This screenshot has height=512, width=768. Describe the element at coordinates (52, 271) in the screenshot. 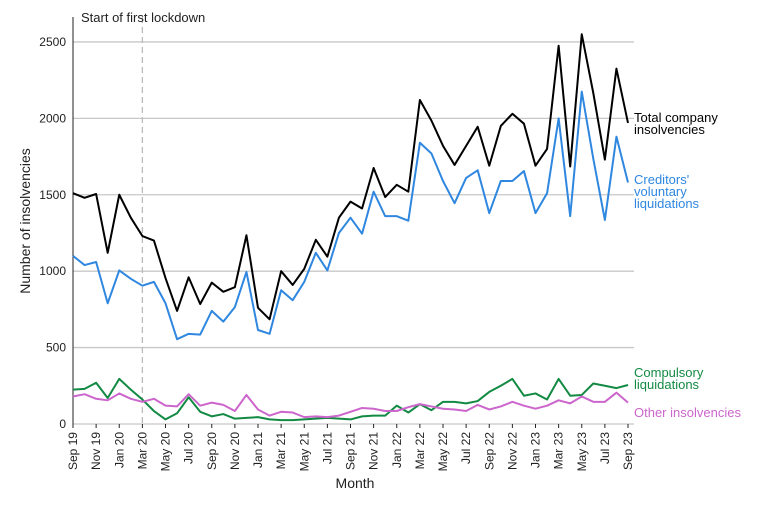

I see `y-tick-label: 1000` at that location.